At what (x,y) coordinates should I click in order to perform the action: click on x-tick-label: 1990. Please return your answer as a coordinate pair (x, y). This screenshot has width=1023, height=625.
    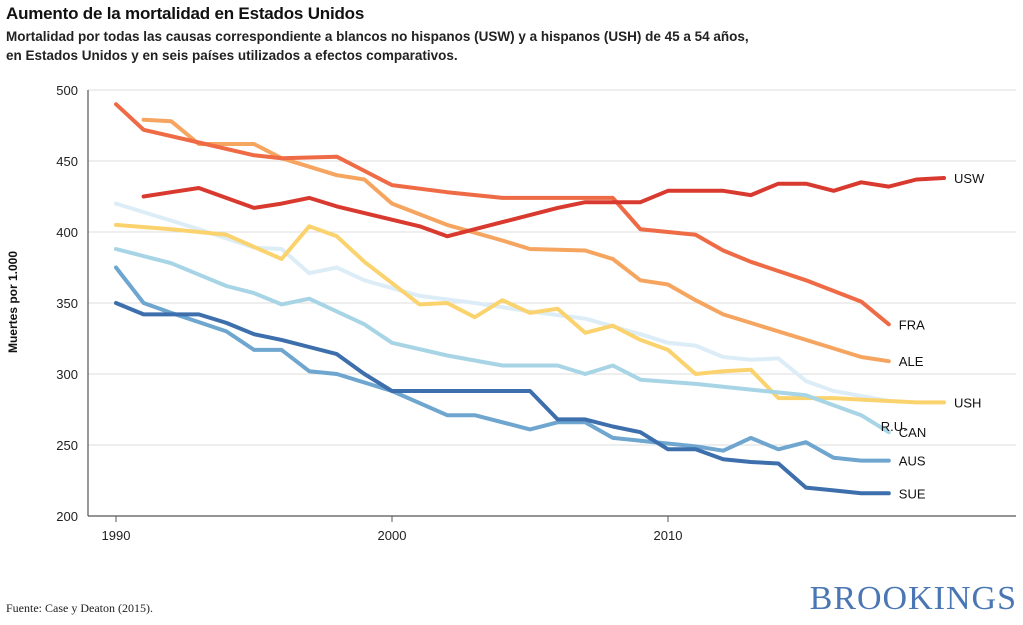
    Looking at the image, I should click on (116, 535).